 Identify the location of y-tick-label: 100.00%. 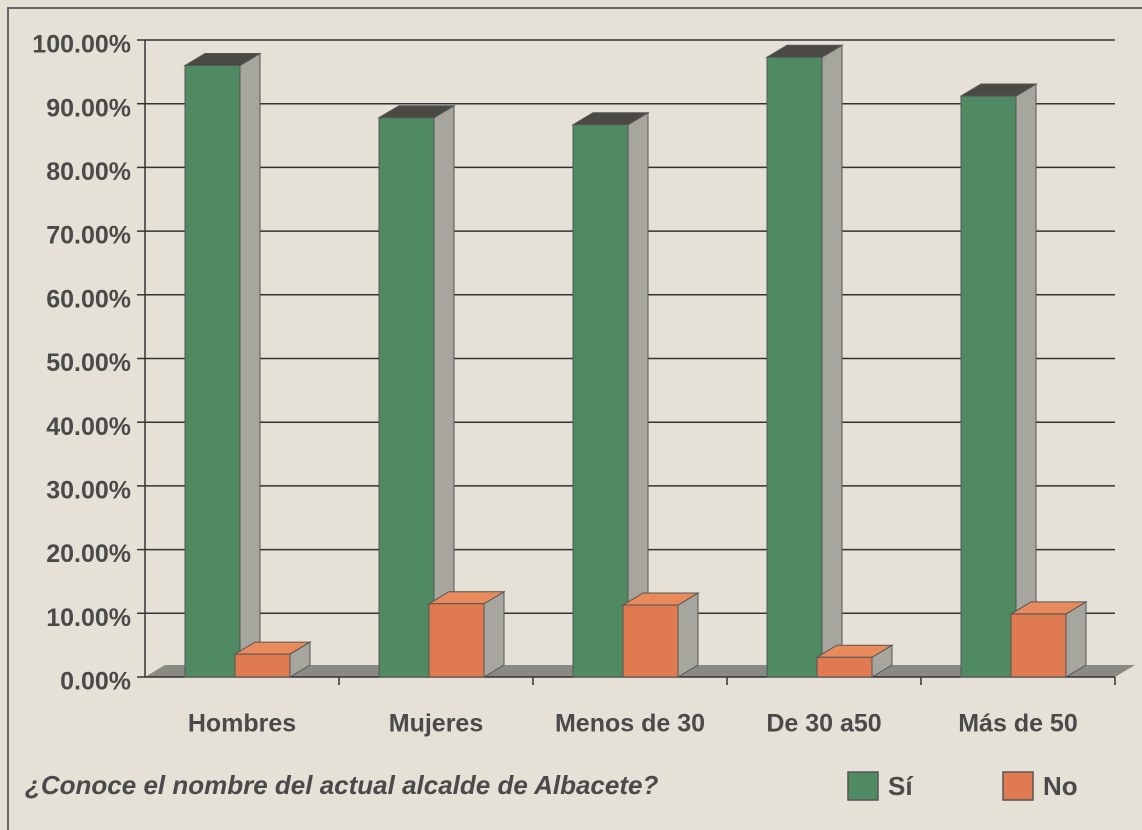
(81, 45).